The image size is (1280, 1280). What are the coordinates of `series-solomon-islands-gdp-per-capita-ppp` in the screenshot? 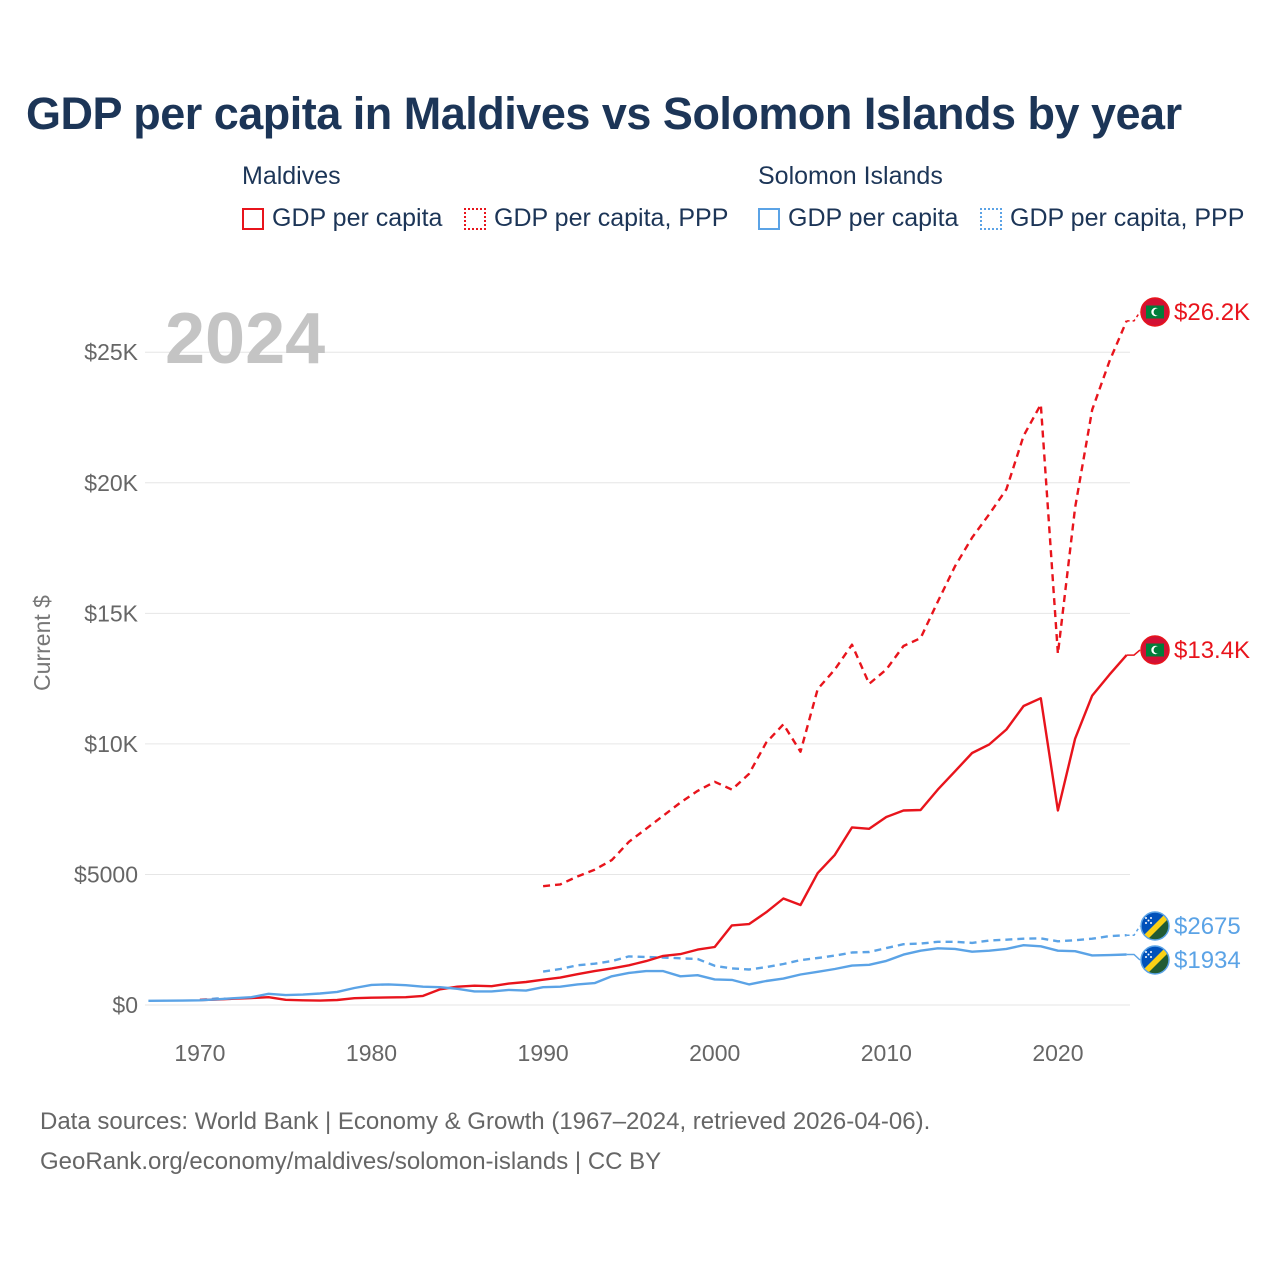 It's located at (663, 967).